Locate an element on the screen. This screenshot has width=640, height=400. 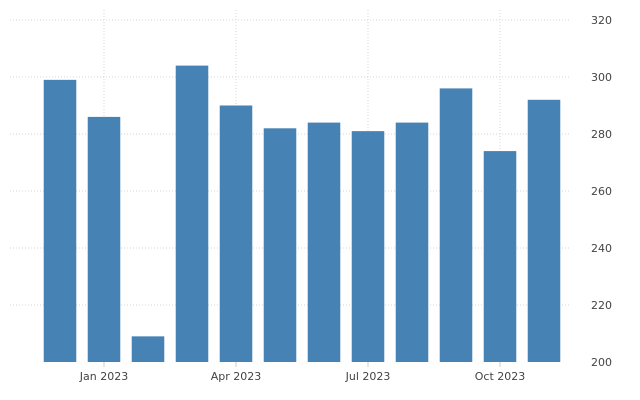
y-tick-label: 260 is located at coordinates (601, 191).